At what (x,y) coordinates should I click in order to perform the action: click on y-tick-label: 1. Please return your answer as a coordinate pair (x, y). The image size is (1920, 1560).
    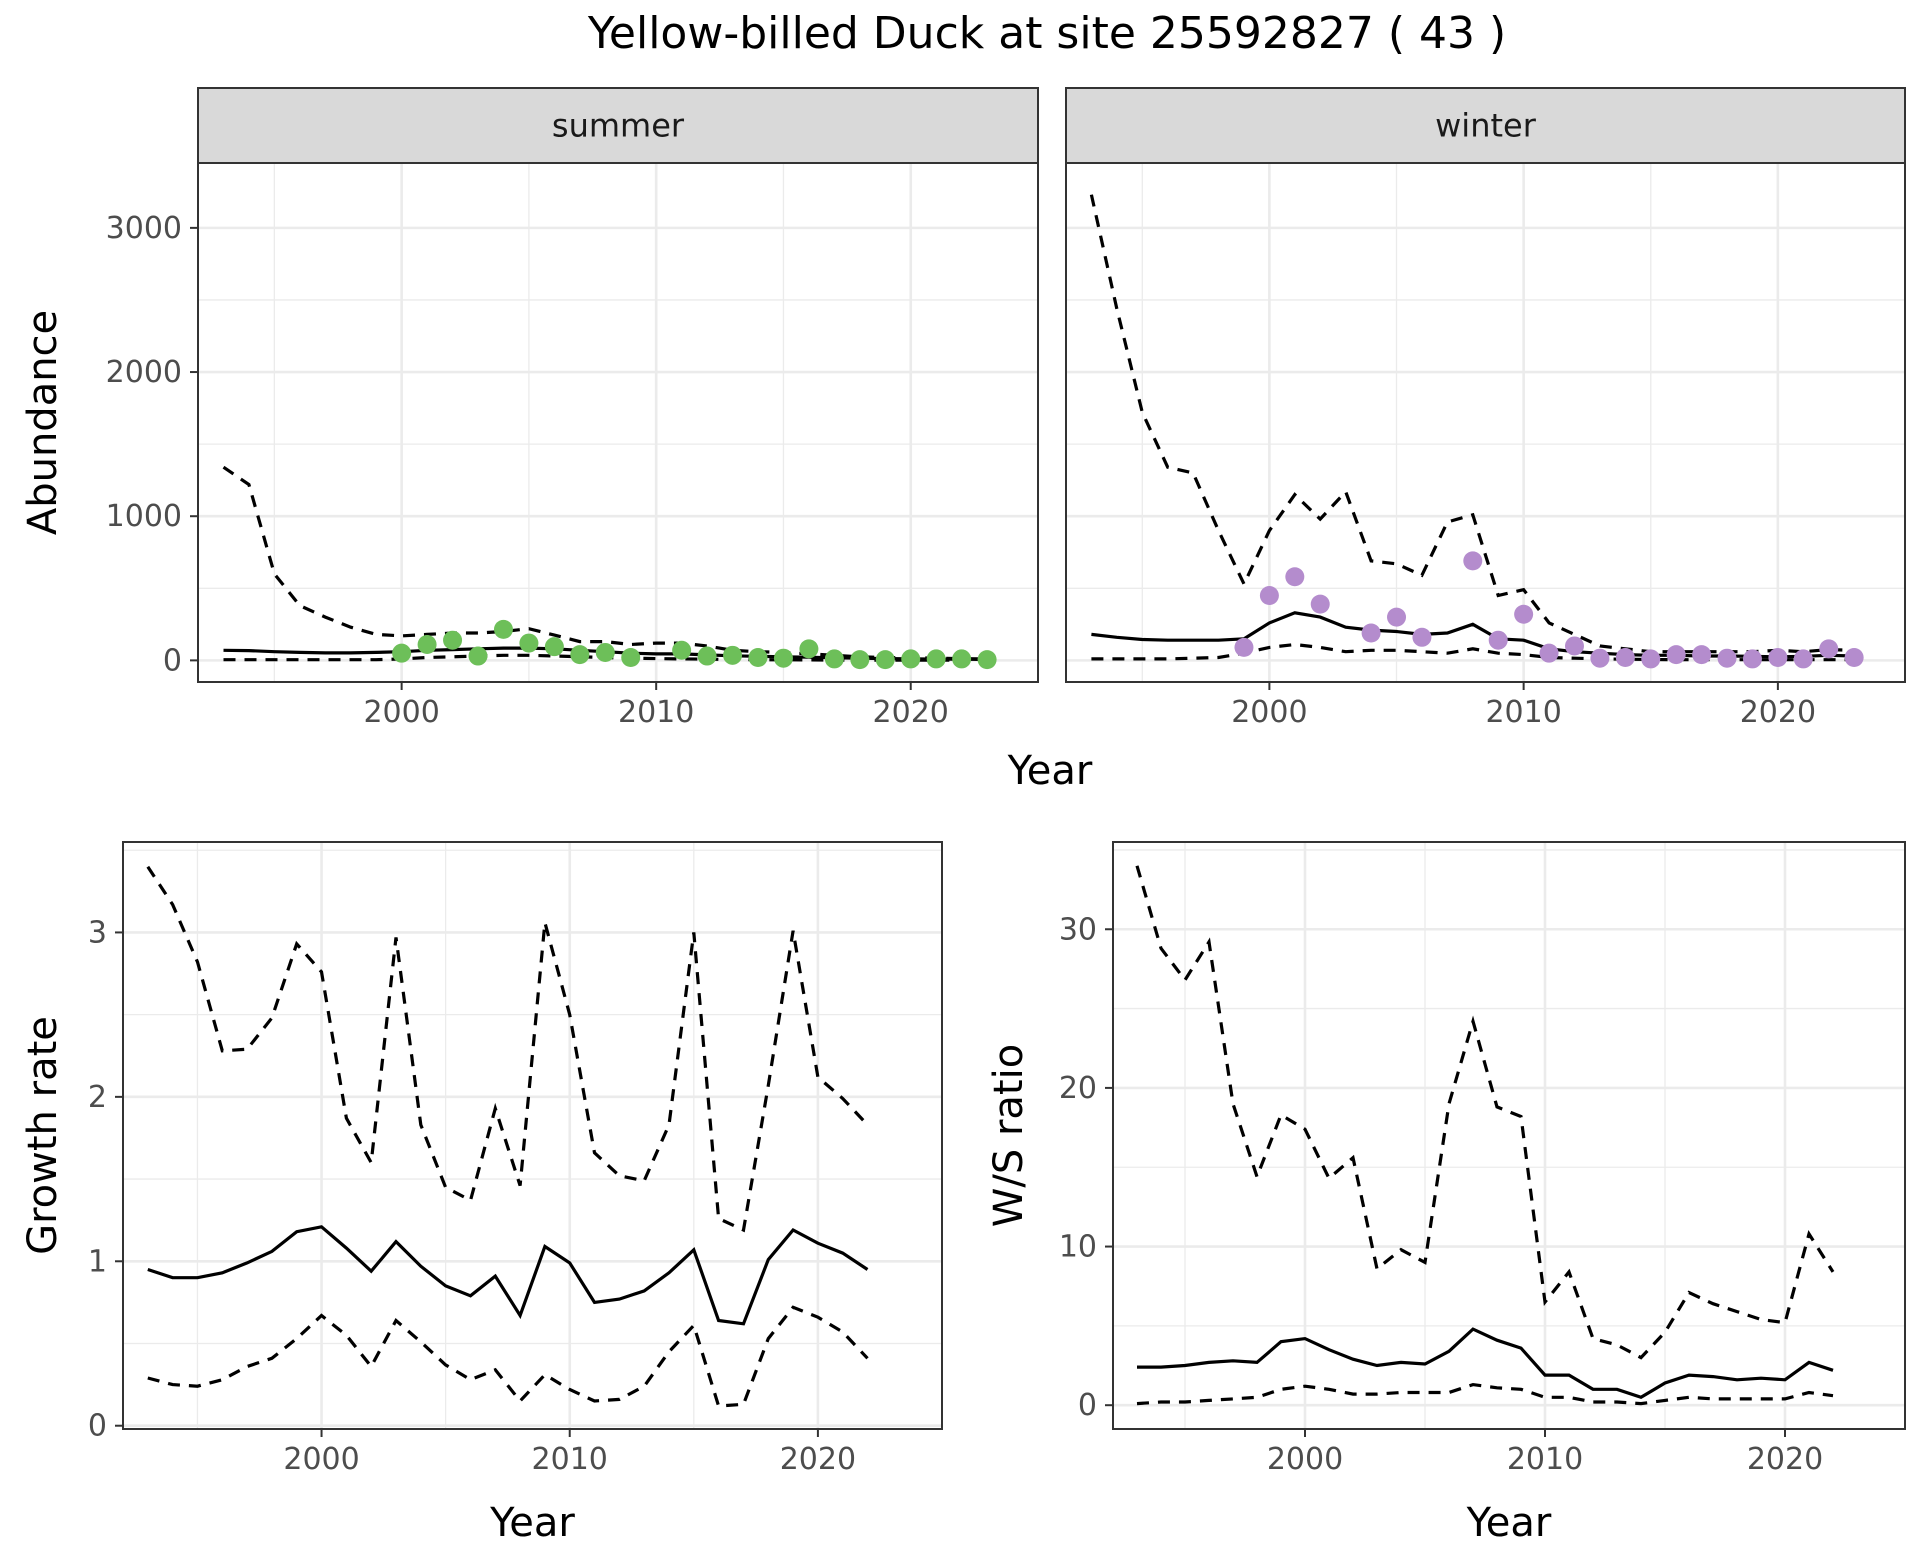
    Looking at the image, I should click on (97, 1261).